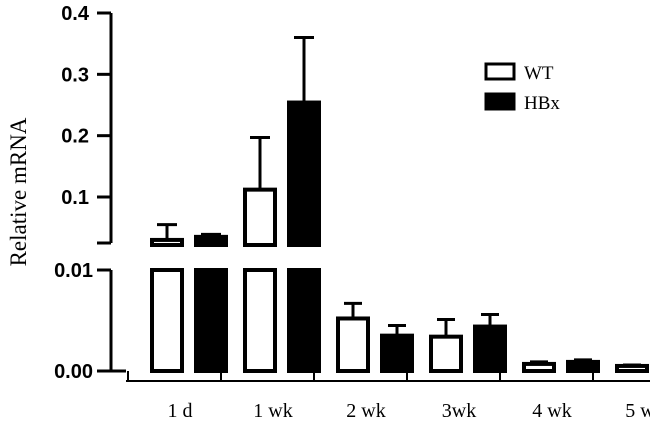 The image size is (650, 423). What do you see at coordinates (73, 271) in the screenshot?
I see `y-tick-label: 0.01` at bounding box center [73, 271].